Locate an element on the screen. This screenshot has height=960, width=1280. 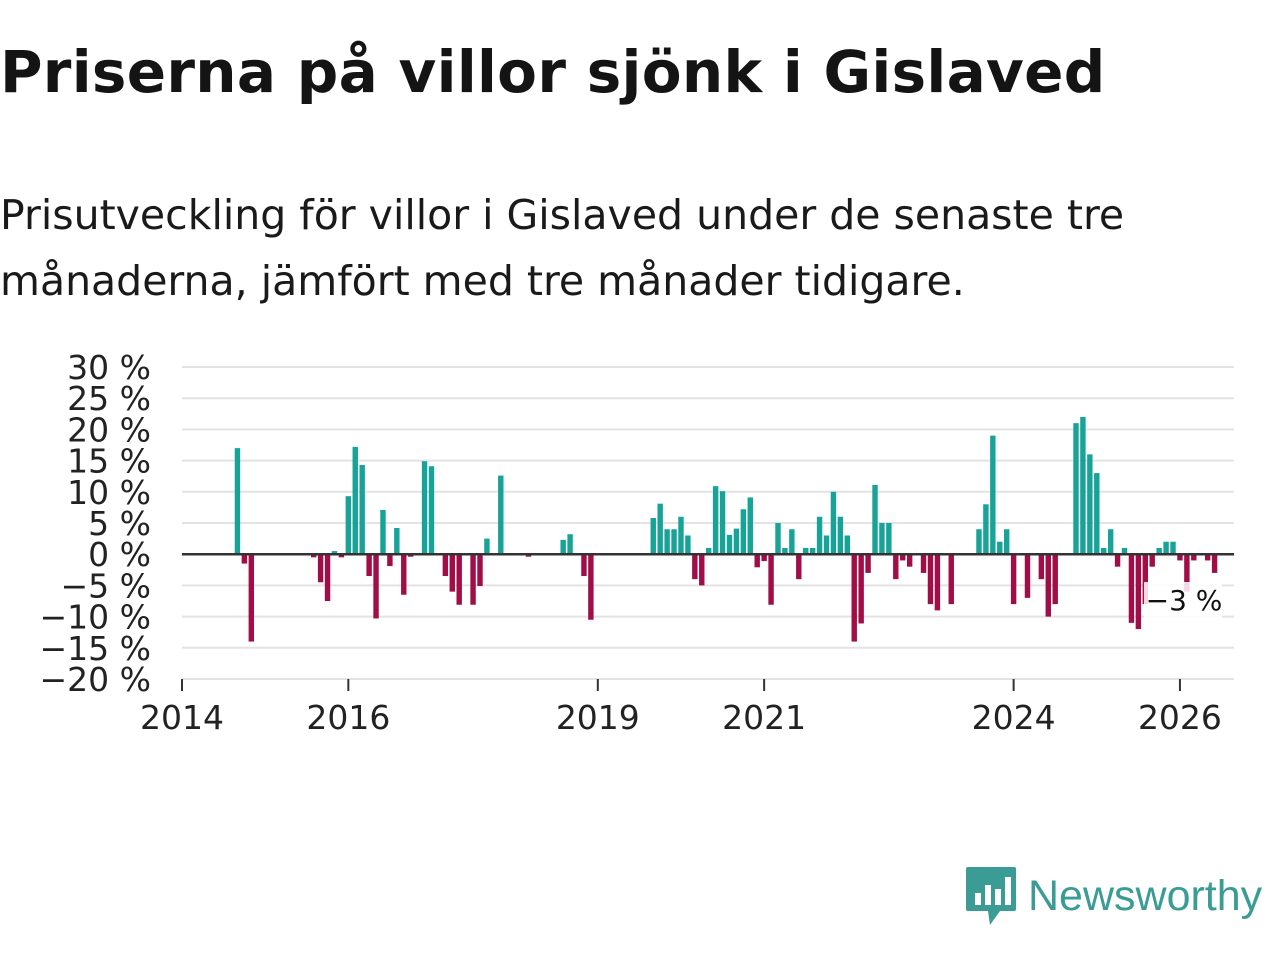
last-value-label: −3 % is located at coordinates (1184, 600).